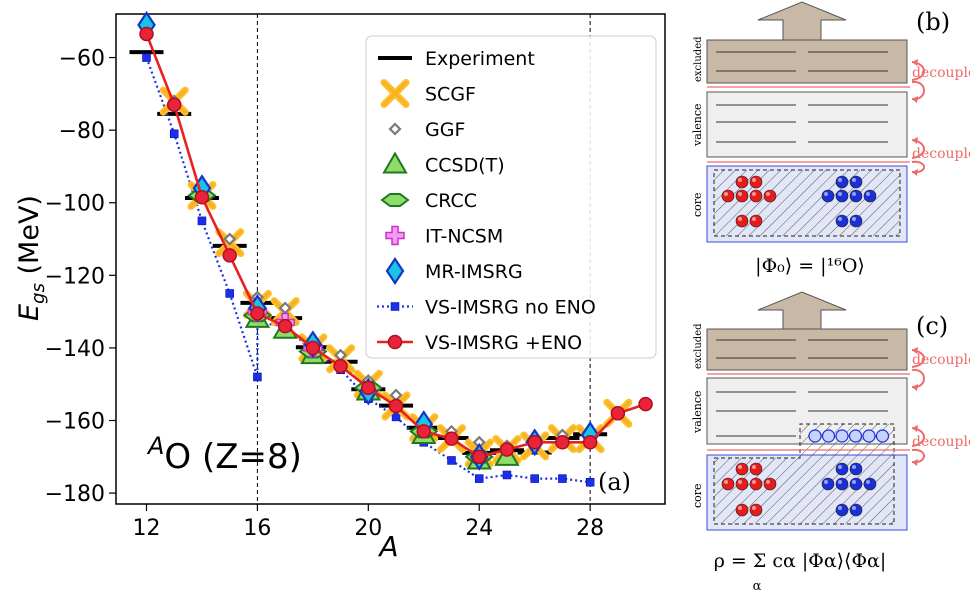 This screenshot has width=970, height=594. I want to click on legend-entry-mr-imsrg: MR-IMSRG, so click(454, 271).